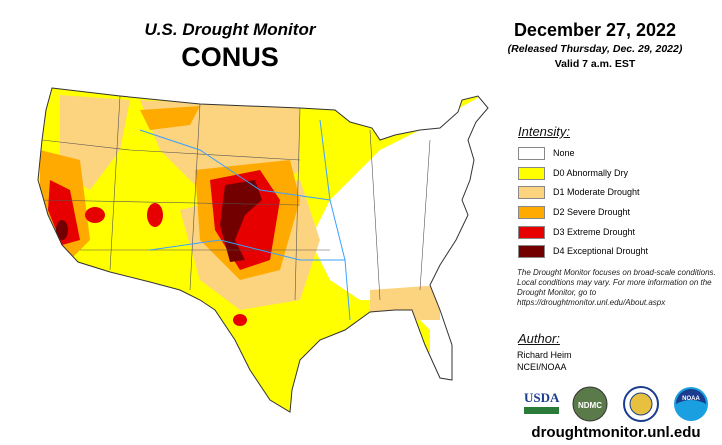 Image resolution: width=722 pixels, height=445 pixels. Describe the element at coordinates (616, 432) in the screenshot. I see `website-url: droughtmonitor.unl.edu` at that location.